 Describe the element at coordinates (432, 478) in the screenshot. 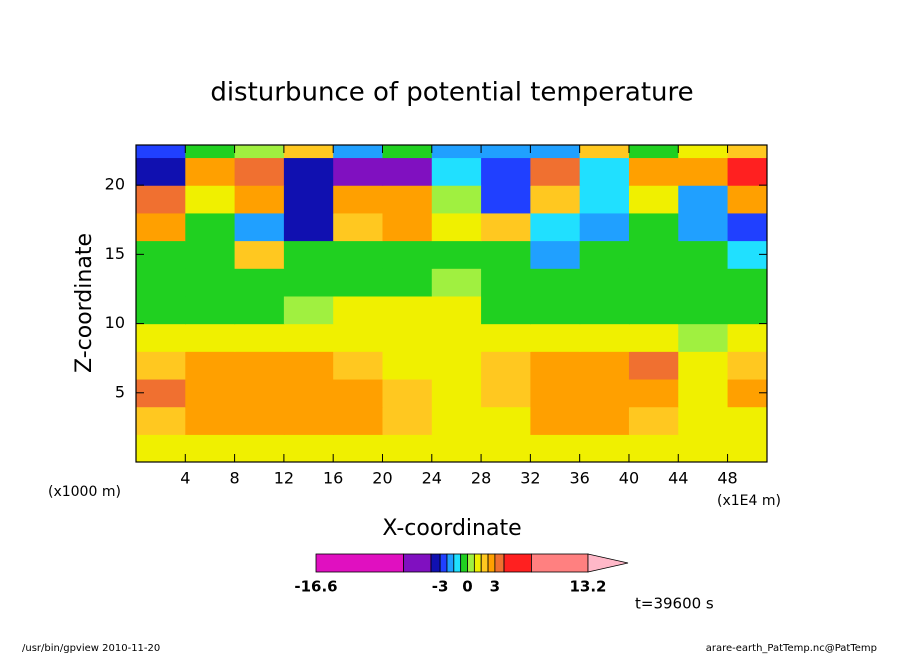

I see `x-tick-label: 24` at that location.